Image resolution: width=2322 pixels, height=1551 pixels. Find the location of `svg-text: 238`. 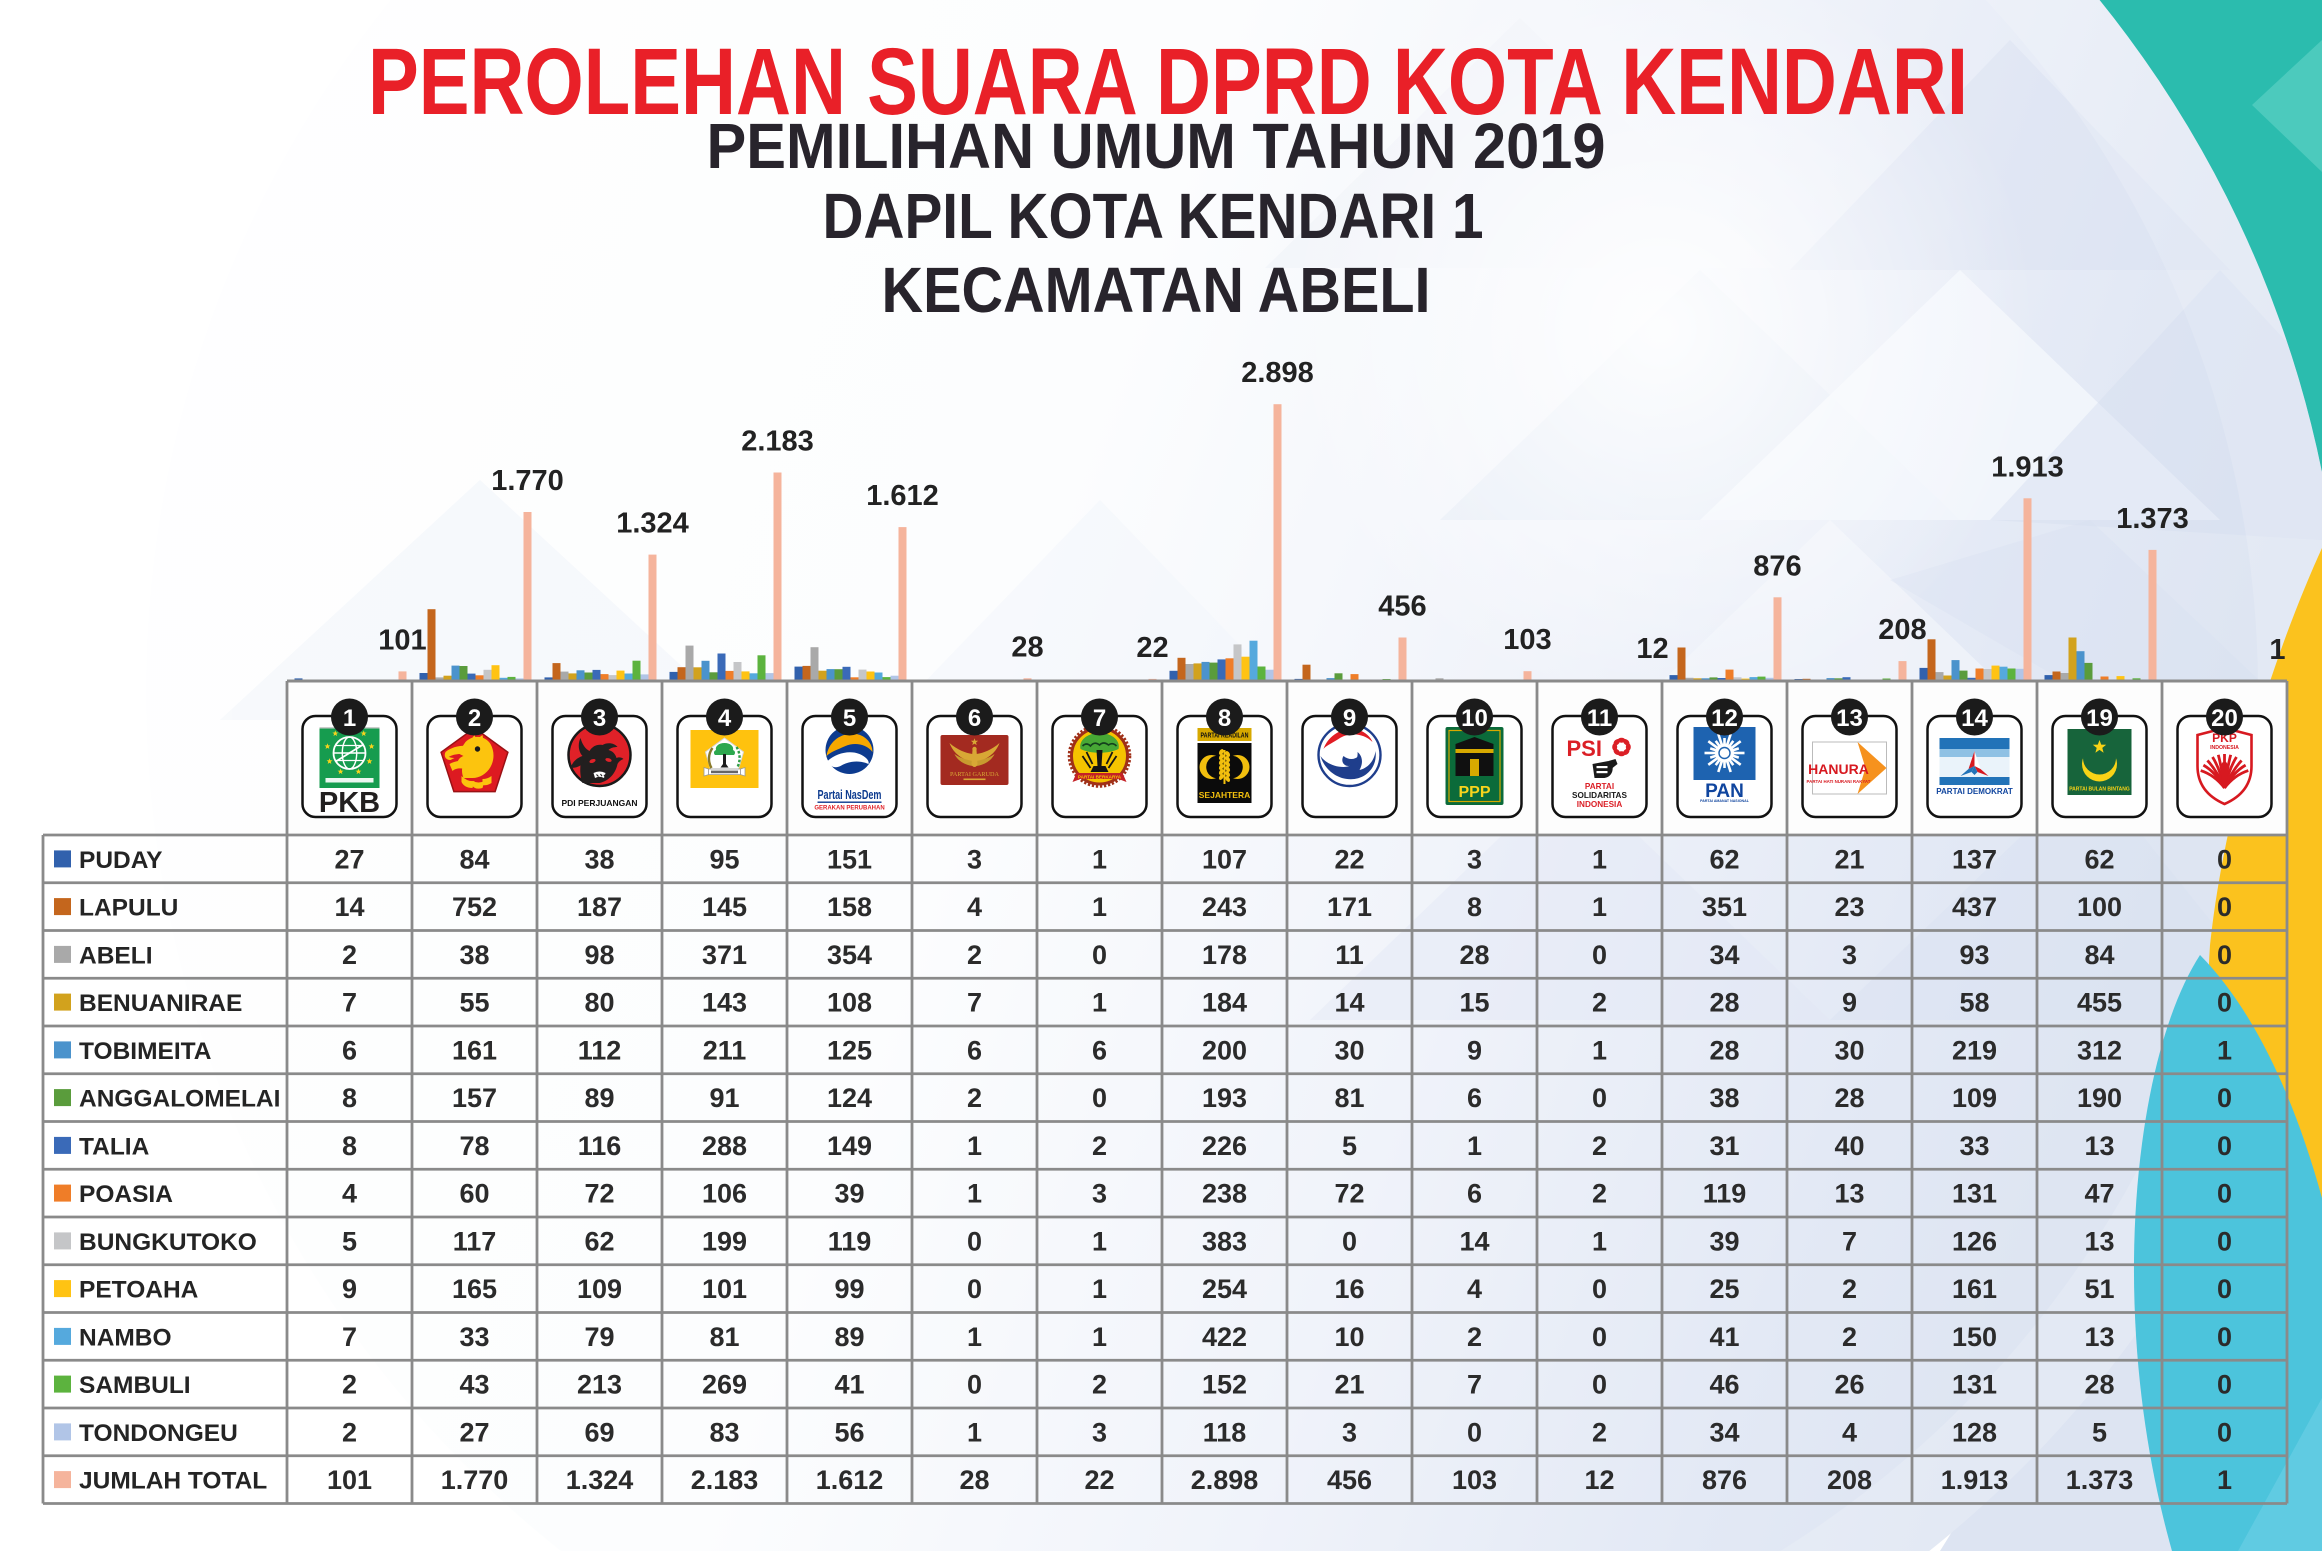

svg-text: 238 is located at coordinates (1224, 1194).